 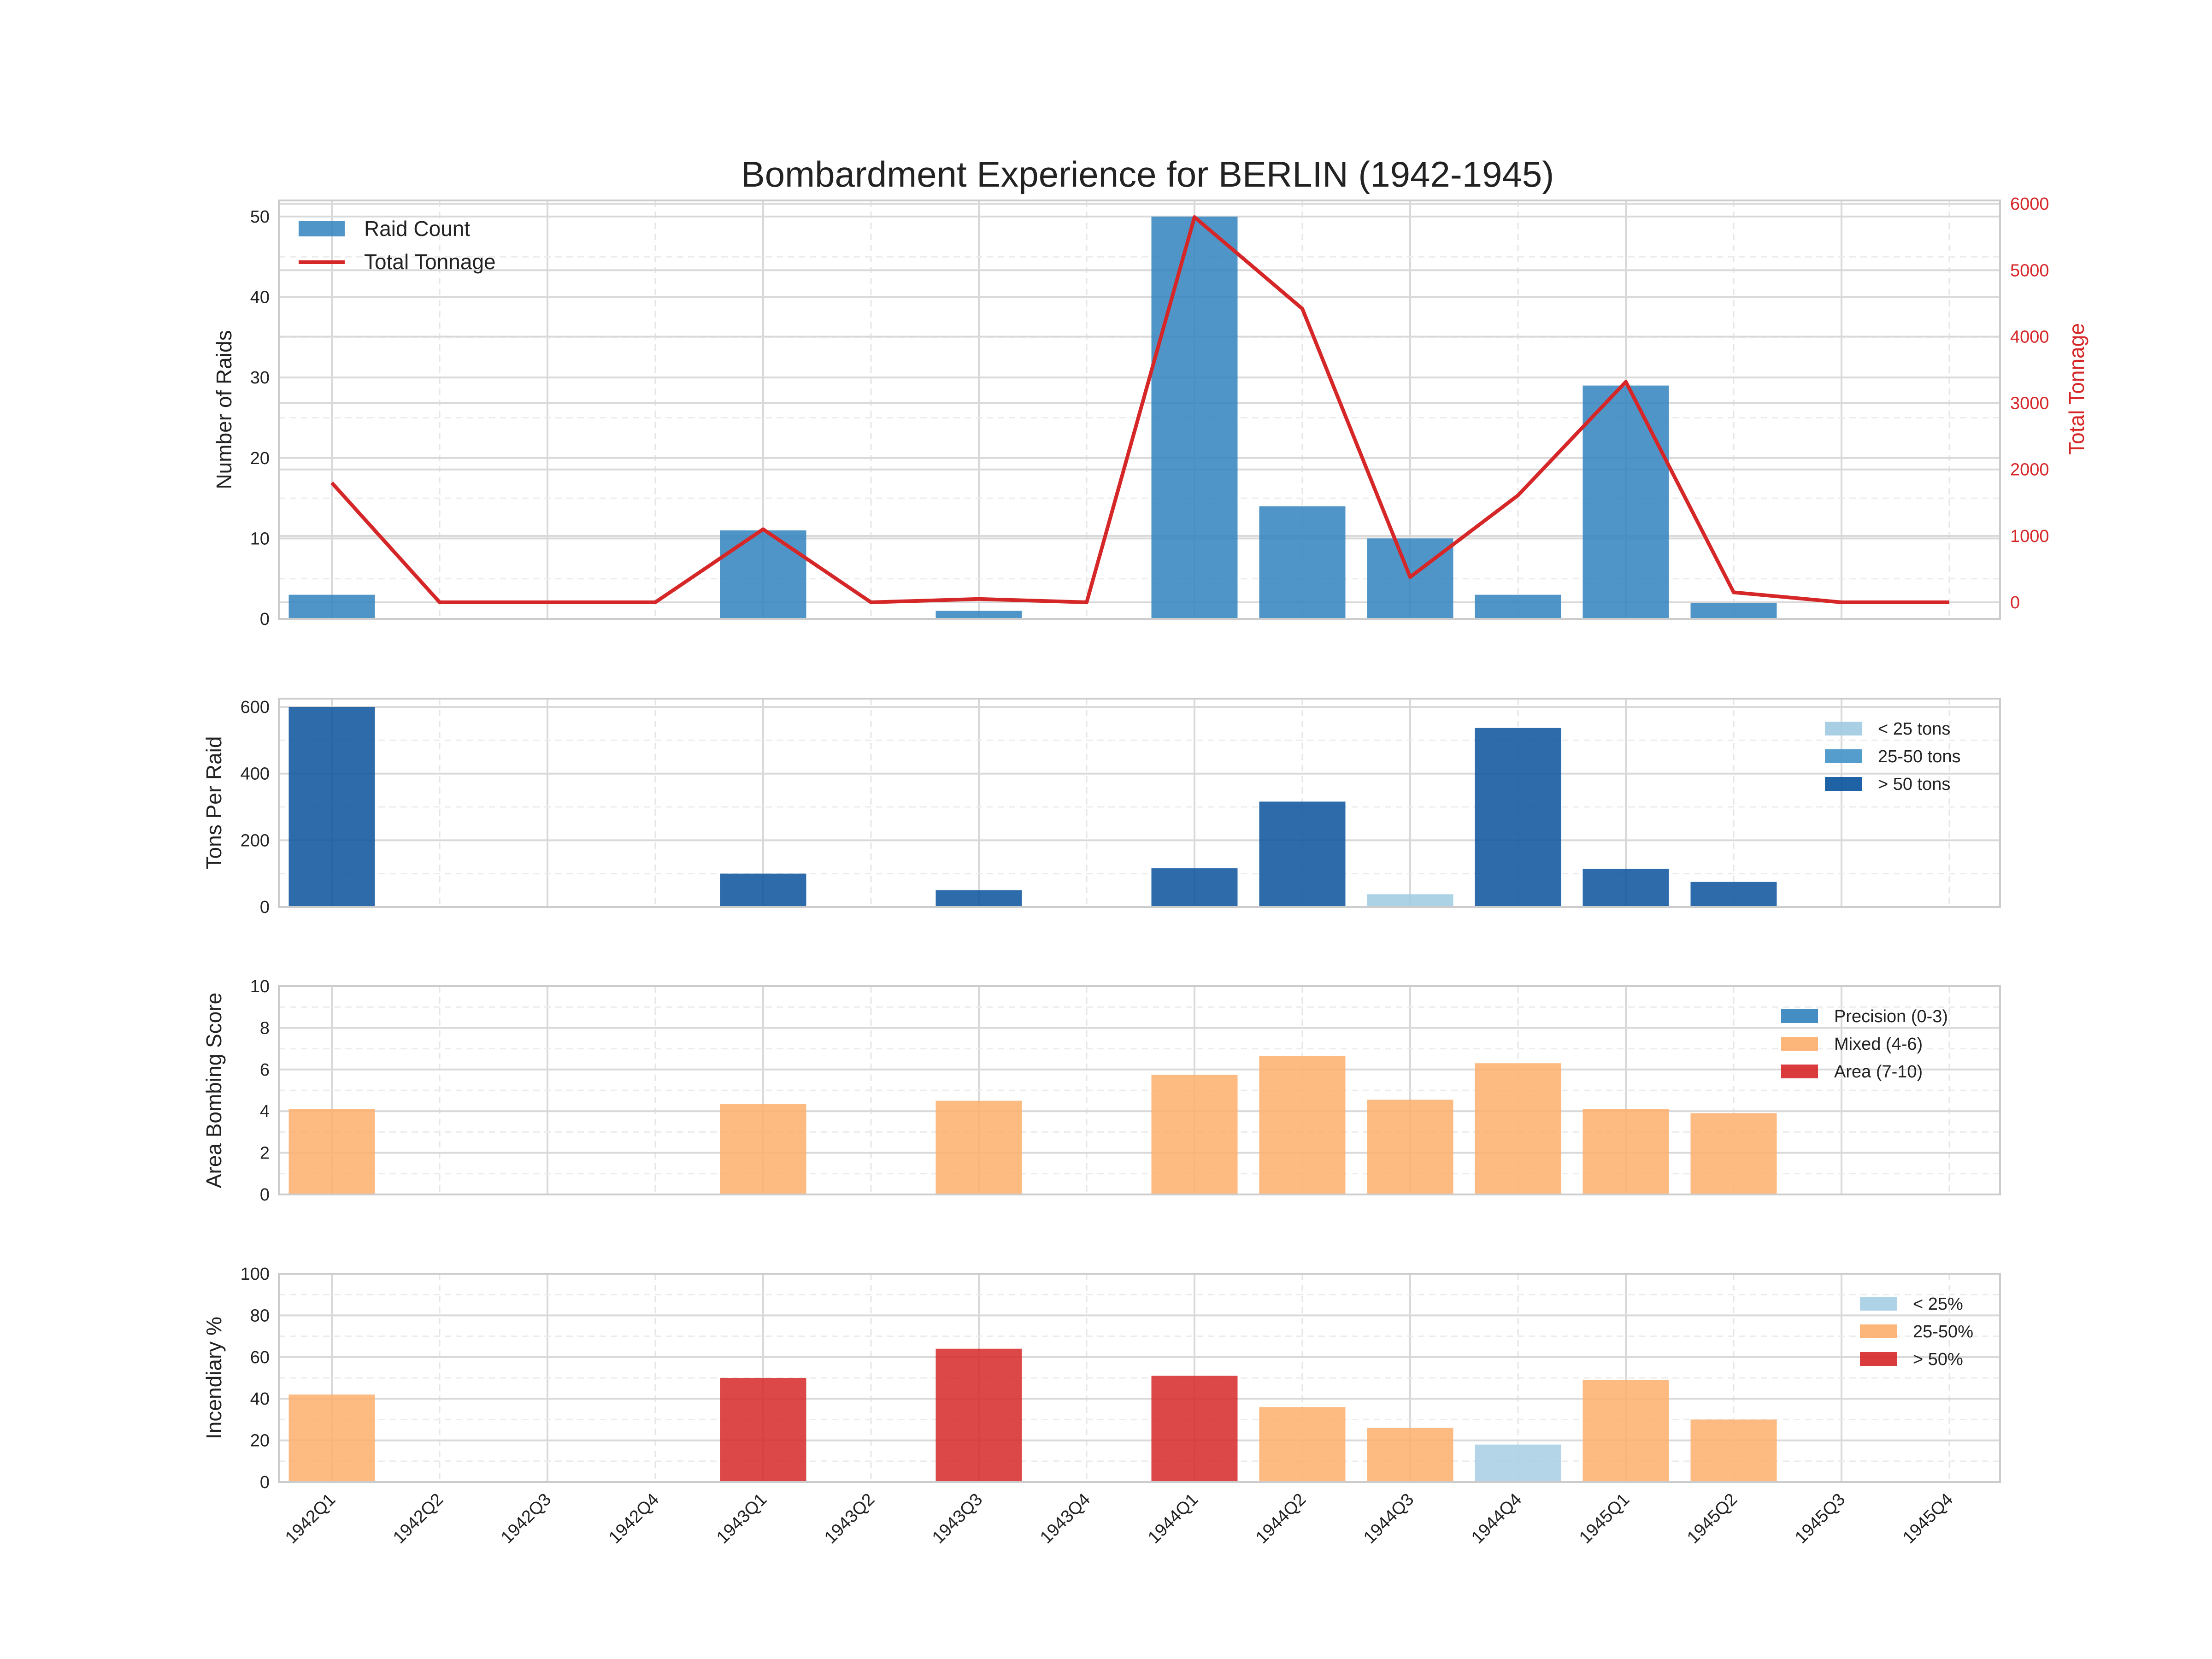 I want to click on y-tick-label: 100, so click(x=255, y=1274).